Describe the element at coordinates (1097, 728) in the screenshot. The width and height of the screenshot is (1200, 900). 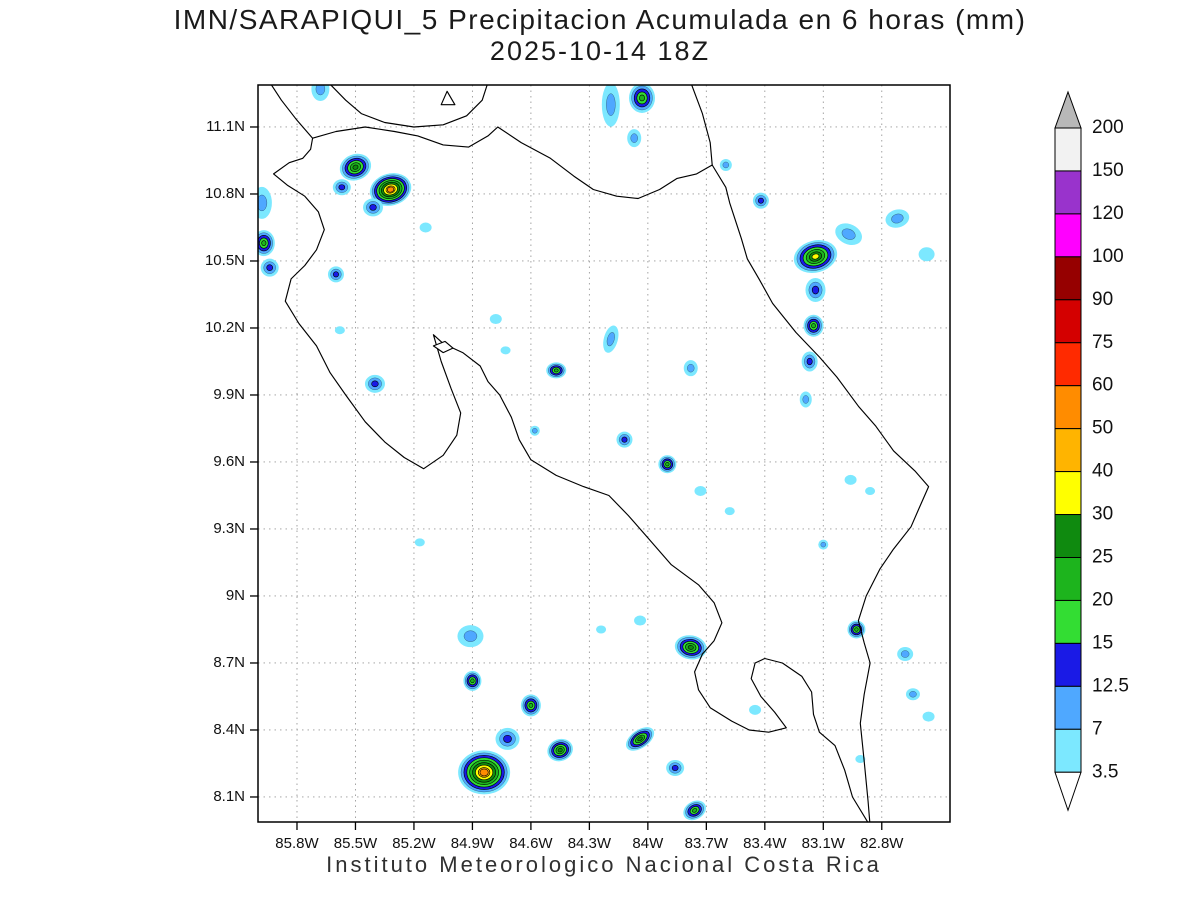
I see `colorbar-label: 7` at that location.